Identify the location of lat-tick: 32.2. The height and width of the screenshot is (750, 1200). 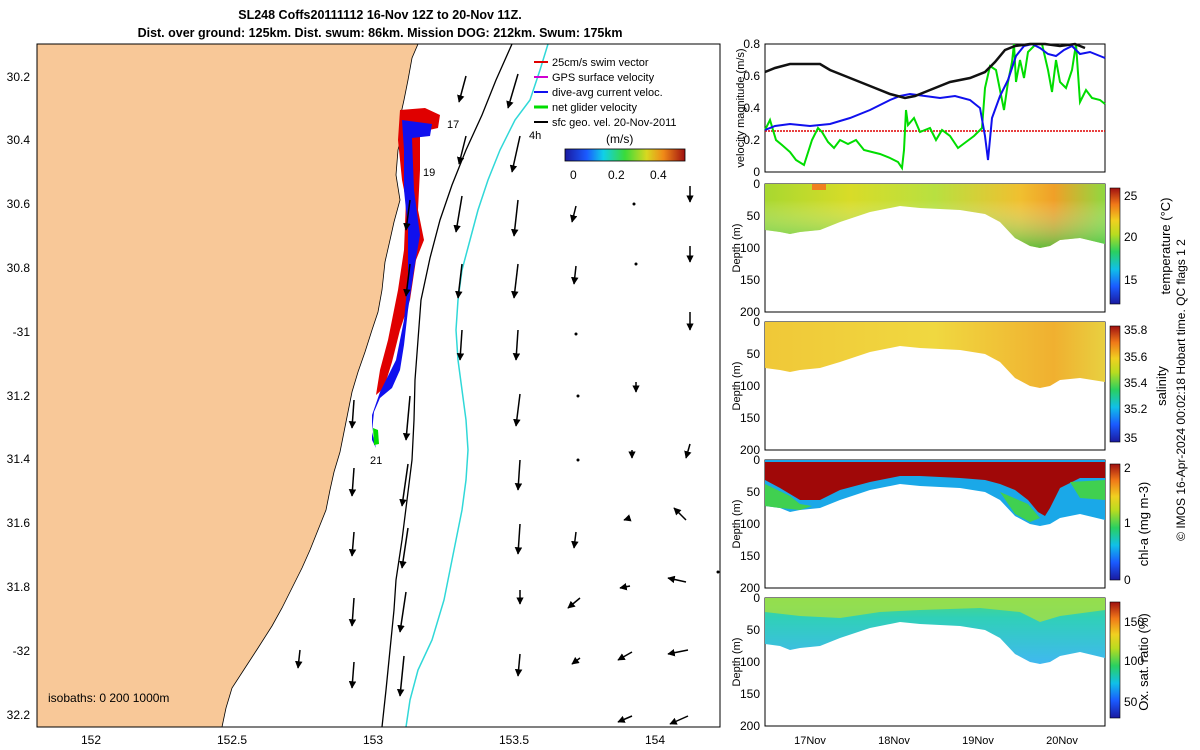
(19, 715).